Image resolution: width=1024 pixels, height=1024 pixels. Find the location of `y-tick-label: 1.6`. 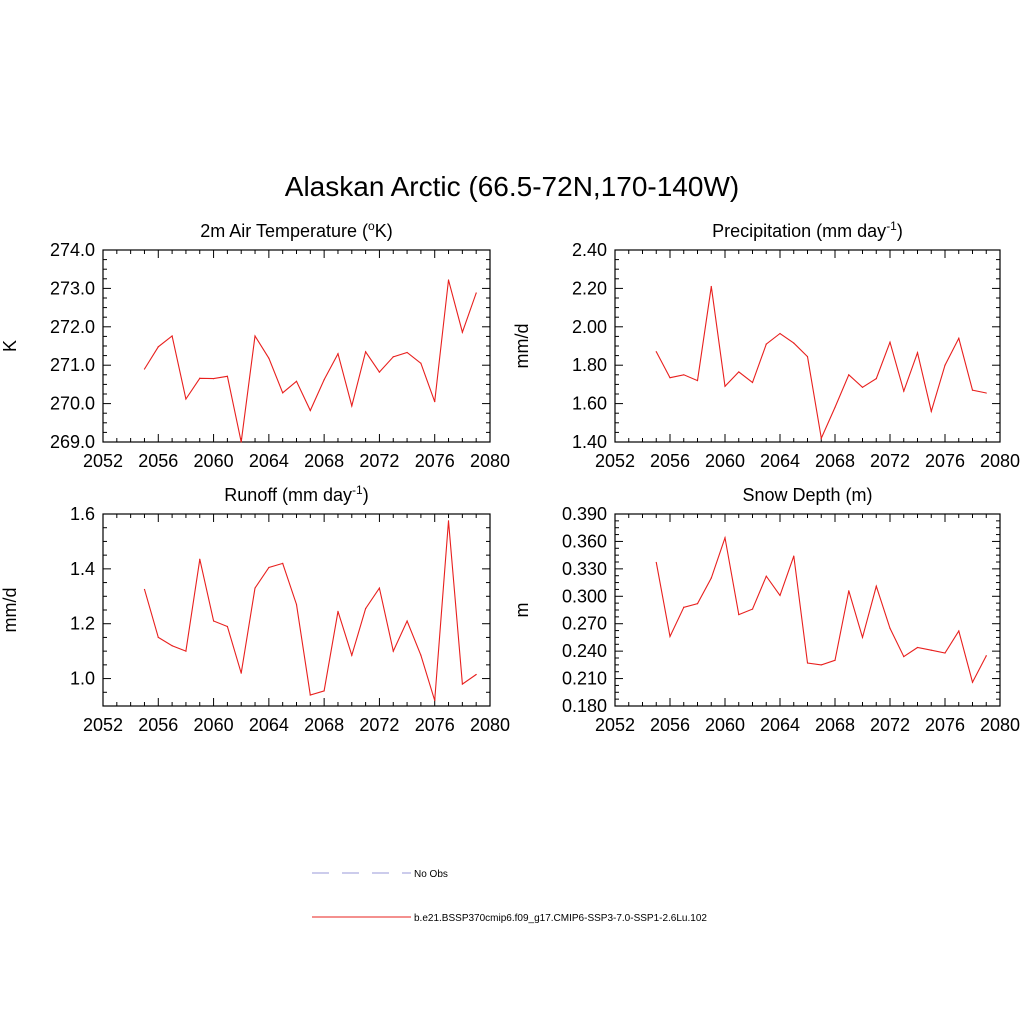

y-tick-label: 1.6 is located at coordinates (82, 514).